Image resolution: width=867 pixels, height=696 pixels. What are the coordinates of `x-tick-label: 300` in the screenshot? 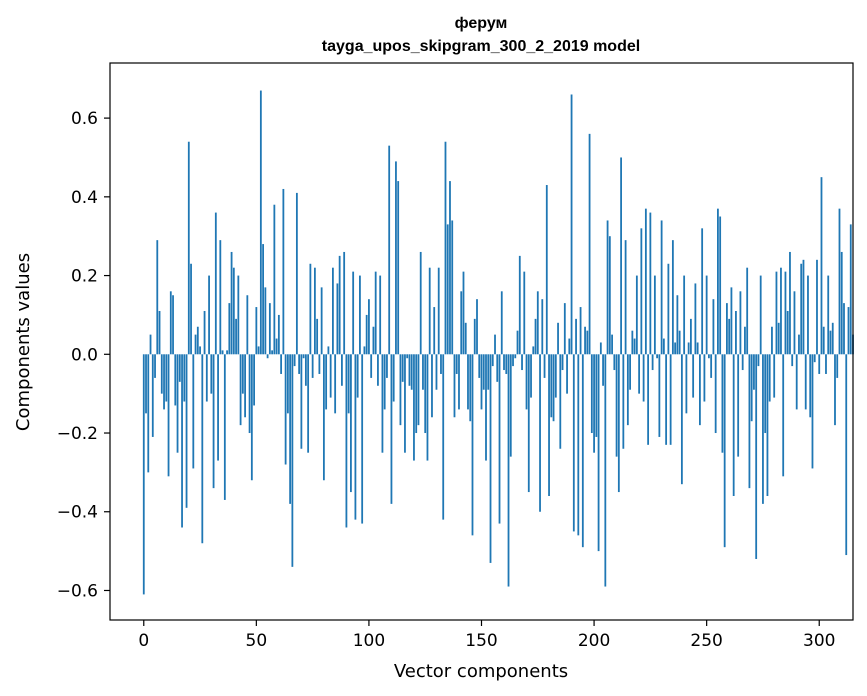 It's located at (819, 641).